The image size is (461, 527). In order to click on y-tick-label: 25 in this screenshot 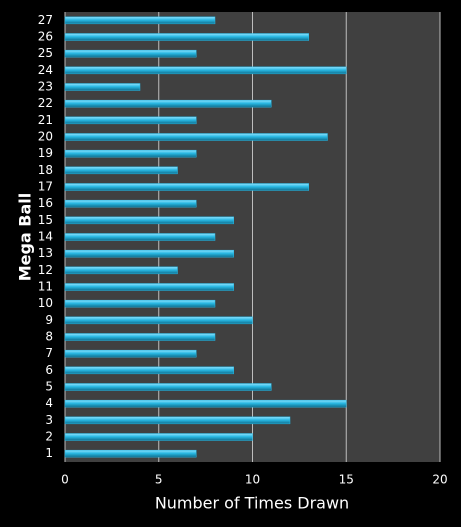, I will do `click(45, 53)`.